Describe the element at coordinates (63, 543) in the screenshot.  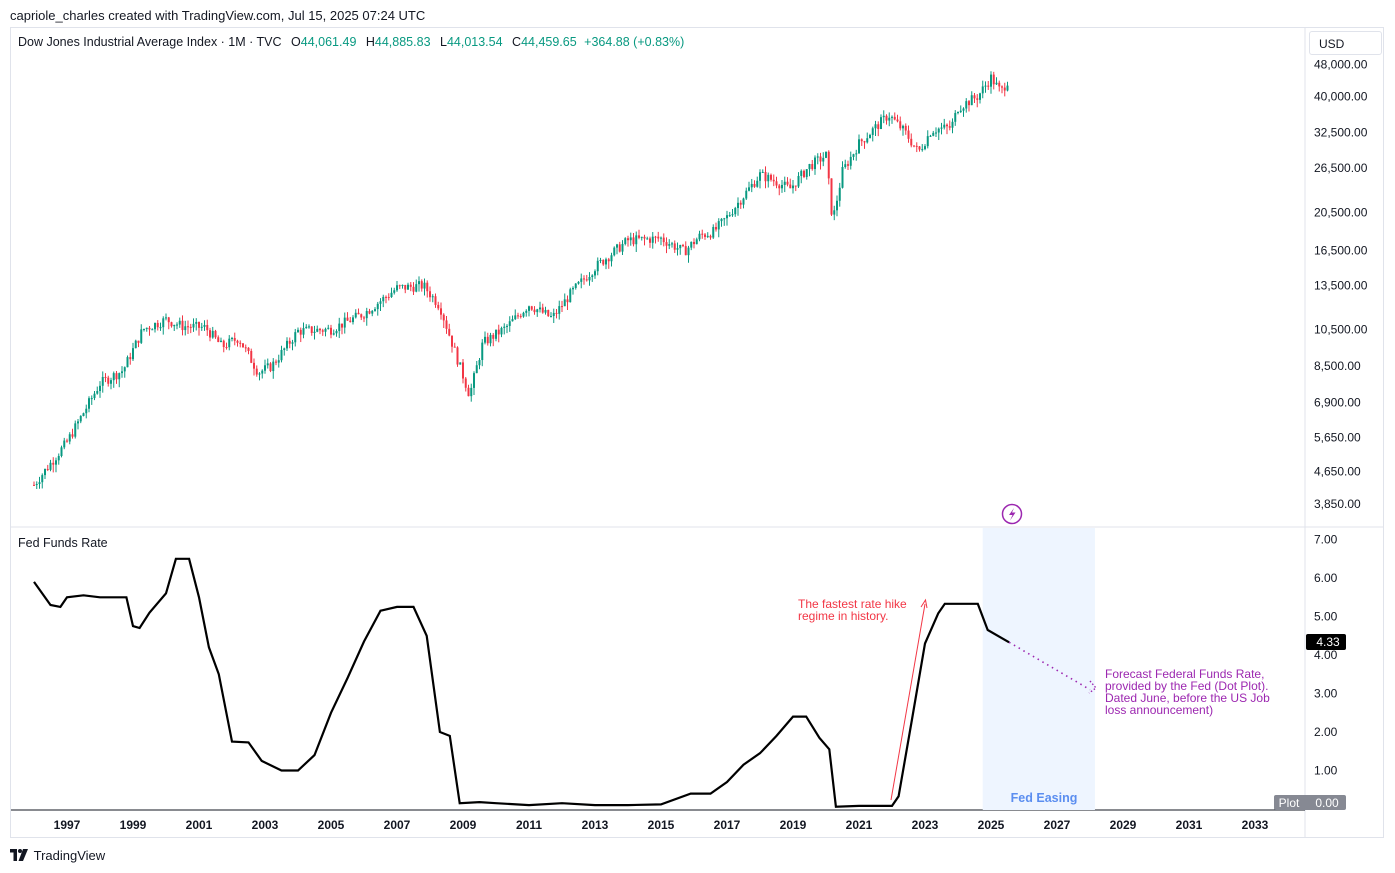
I see `indicator-legend: Fed Funds Rate` at that location.